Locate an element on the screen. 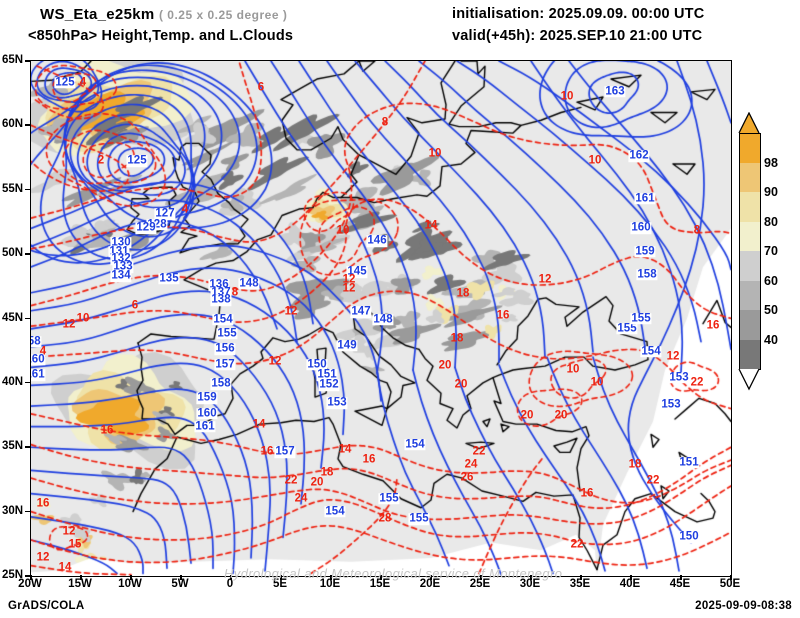  height-contour-label: 160 is located at coordinates (207, 413).